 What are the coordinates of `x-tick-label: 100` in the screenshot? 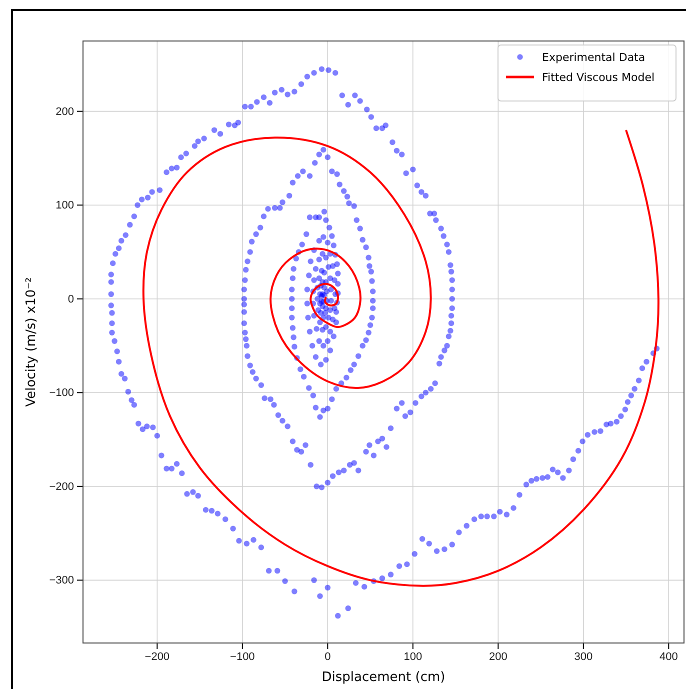 It's located at (413, 656).